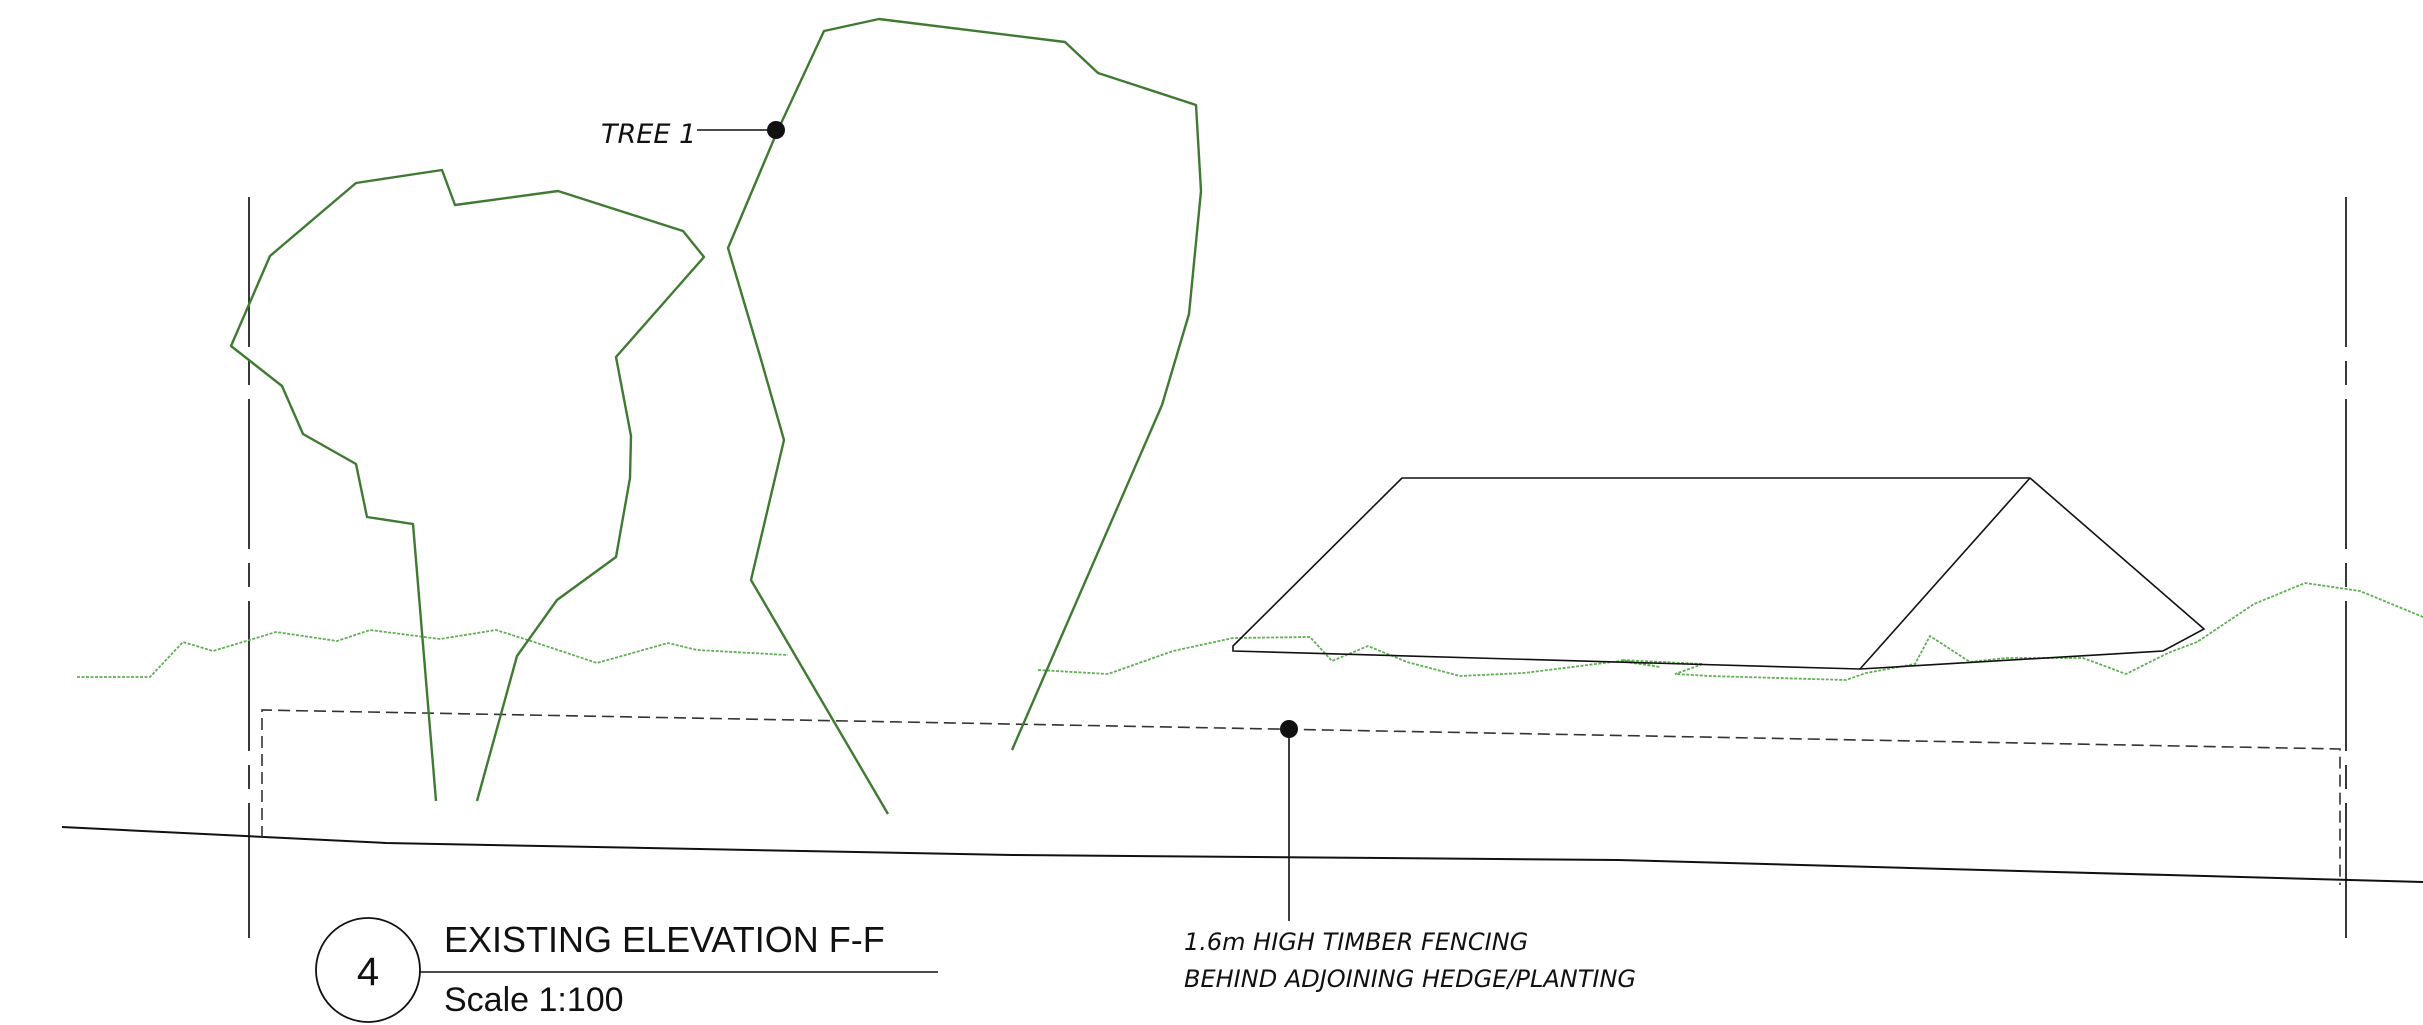 Image resolution: width=2423 pixels, height=1025 pixels. Describe the element at coordinates (1242, 854) in the screenshot. I see `ground-line` at that location.